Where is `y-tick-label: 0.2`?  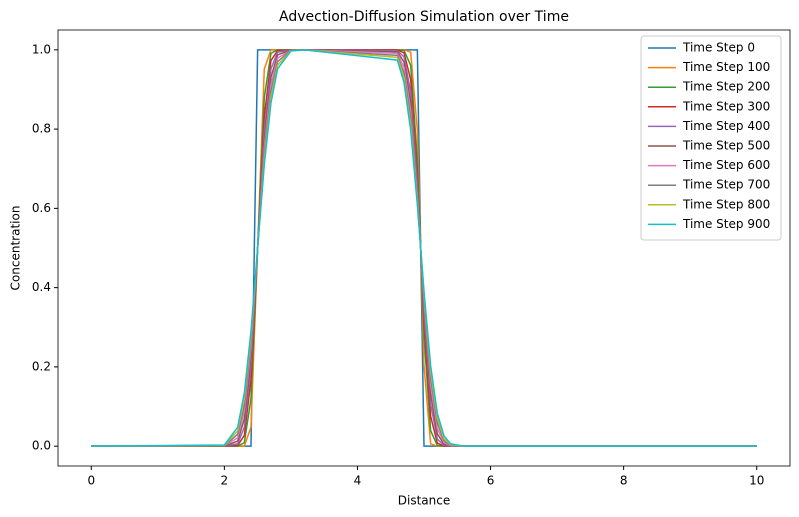
y-tick-label: 0.2 is located at coordinates (41, 366).